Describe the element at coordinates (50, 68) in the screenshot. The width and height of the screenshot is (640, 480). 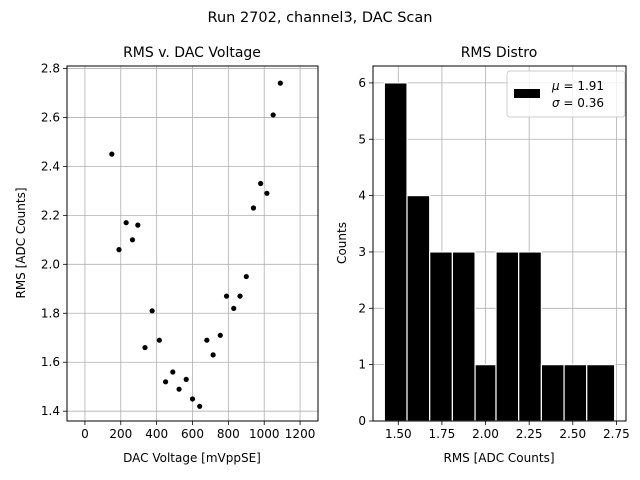
I see `scatter-y-tick-label: 2.8` at that location.